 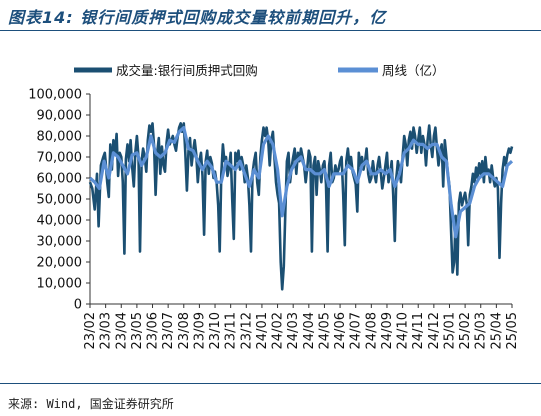 What do you see at coordinates (215, 330) in the screenshot?
I see `x-tick-label: 23/10` at bounding box center [215, 330].